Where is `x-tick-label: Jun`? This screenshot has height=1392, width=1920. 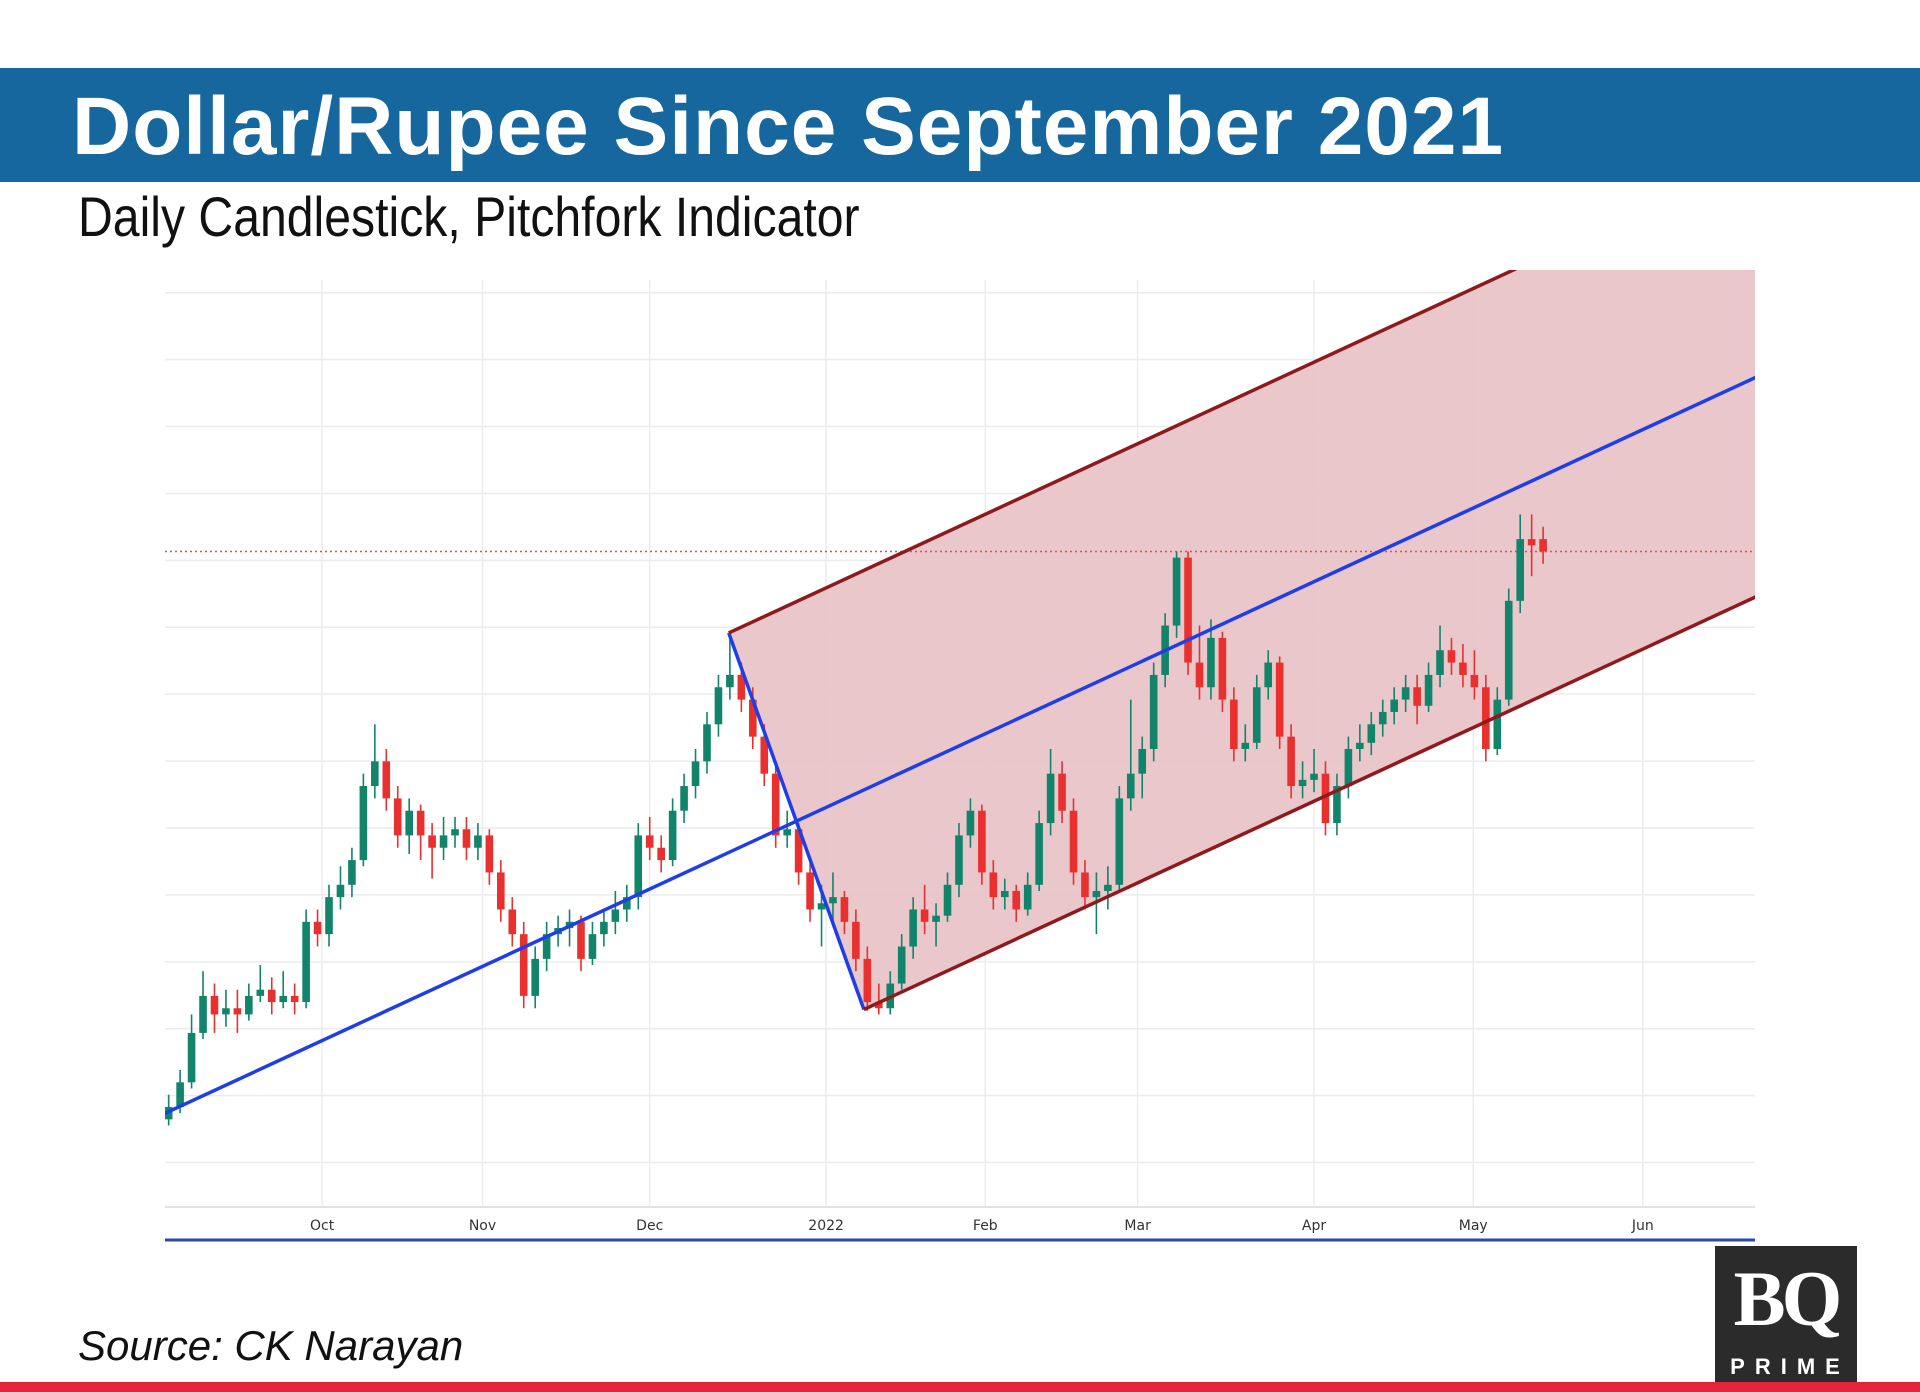 x-tick-label: Jun is located at coordinates (1642, 1226).